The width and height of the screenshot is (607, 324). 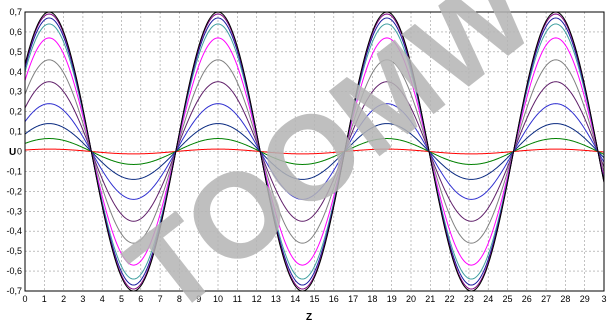 I want to click on x-tick-label: 20, so click(x=411, y=299).